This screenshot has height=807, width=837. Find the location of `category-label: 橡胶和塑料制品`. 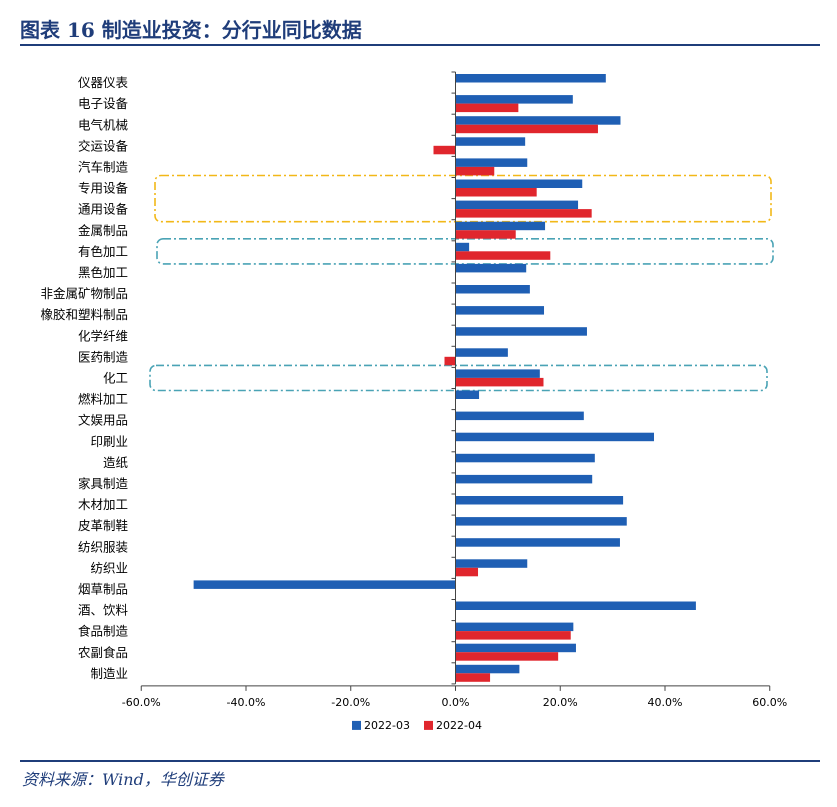

category-label: 橡胶和塑料制品 is located at coordinates (84, 314).